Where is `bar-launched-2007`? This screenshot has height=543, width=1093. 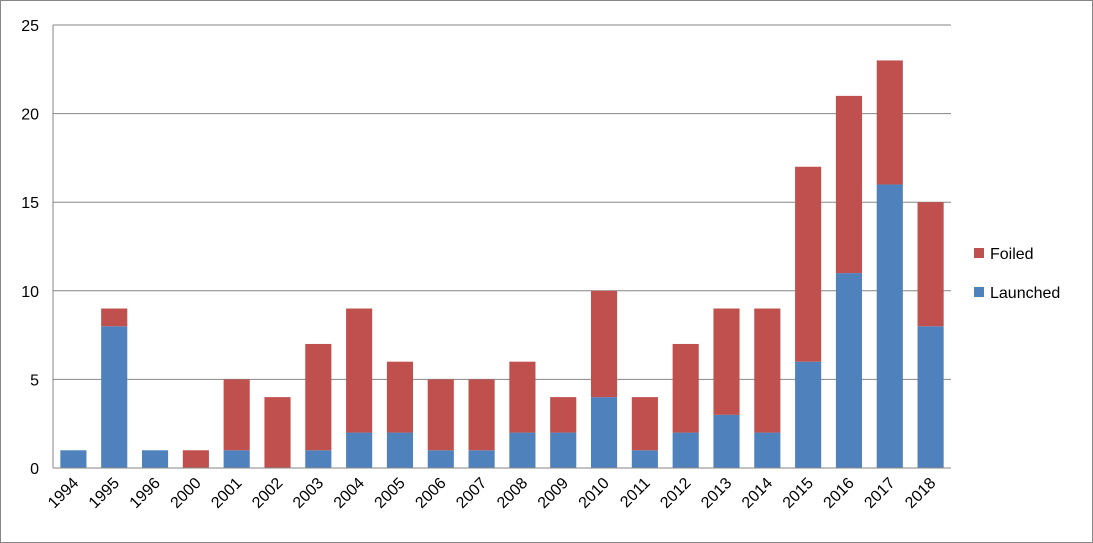
bar-launched-2007 is located at coordinates (481, 459).